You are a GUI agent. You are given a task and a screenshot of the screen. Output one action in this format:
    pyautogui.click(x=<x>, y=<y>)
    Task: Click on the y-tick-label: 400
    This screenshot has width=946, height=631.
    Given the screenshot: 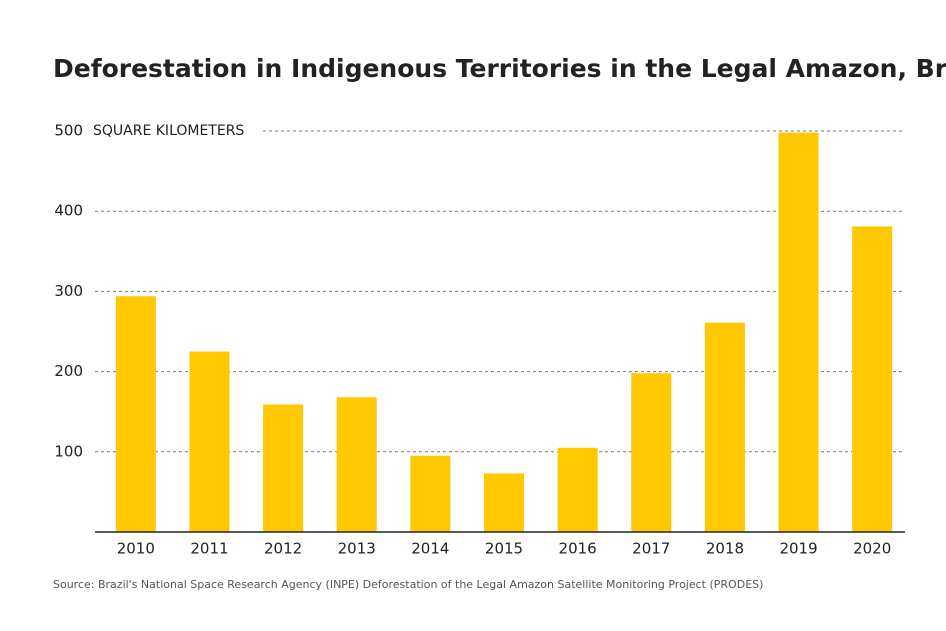 What is the action you would take?
    pyautogui.click(x=68, y=211)
    